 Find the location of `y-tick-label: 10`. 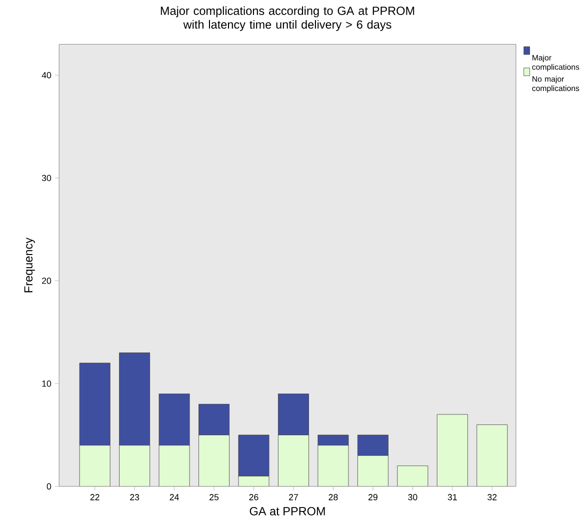

y-tick-label: 10 is located at coordinates (47, 383).